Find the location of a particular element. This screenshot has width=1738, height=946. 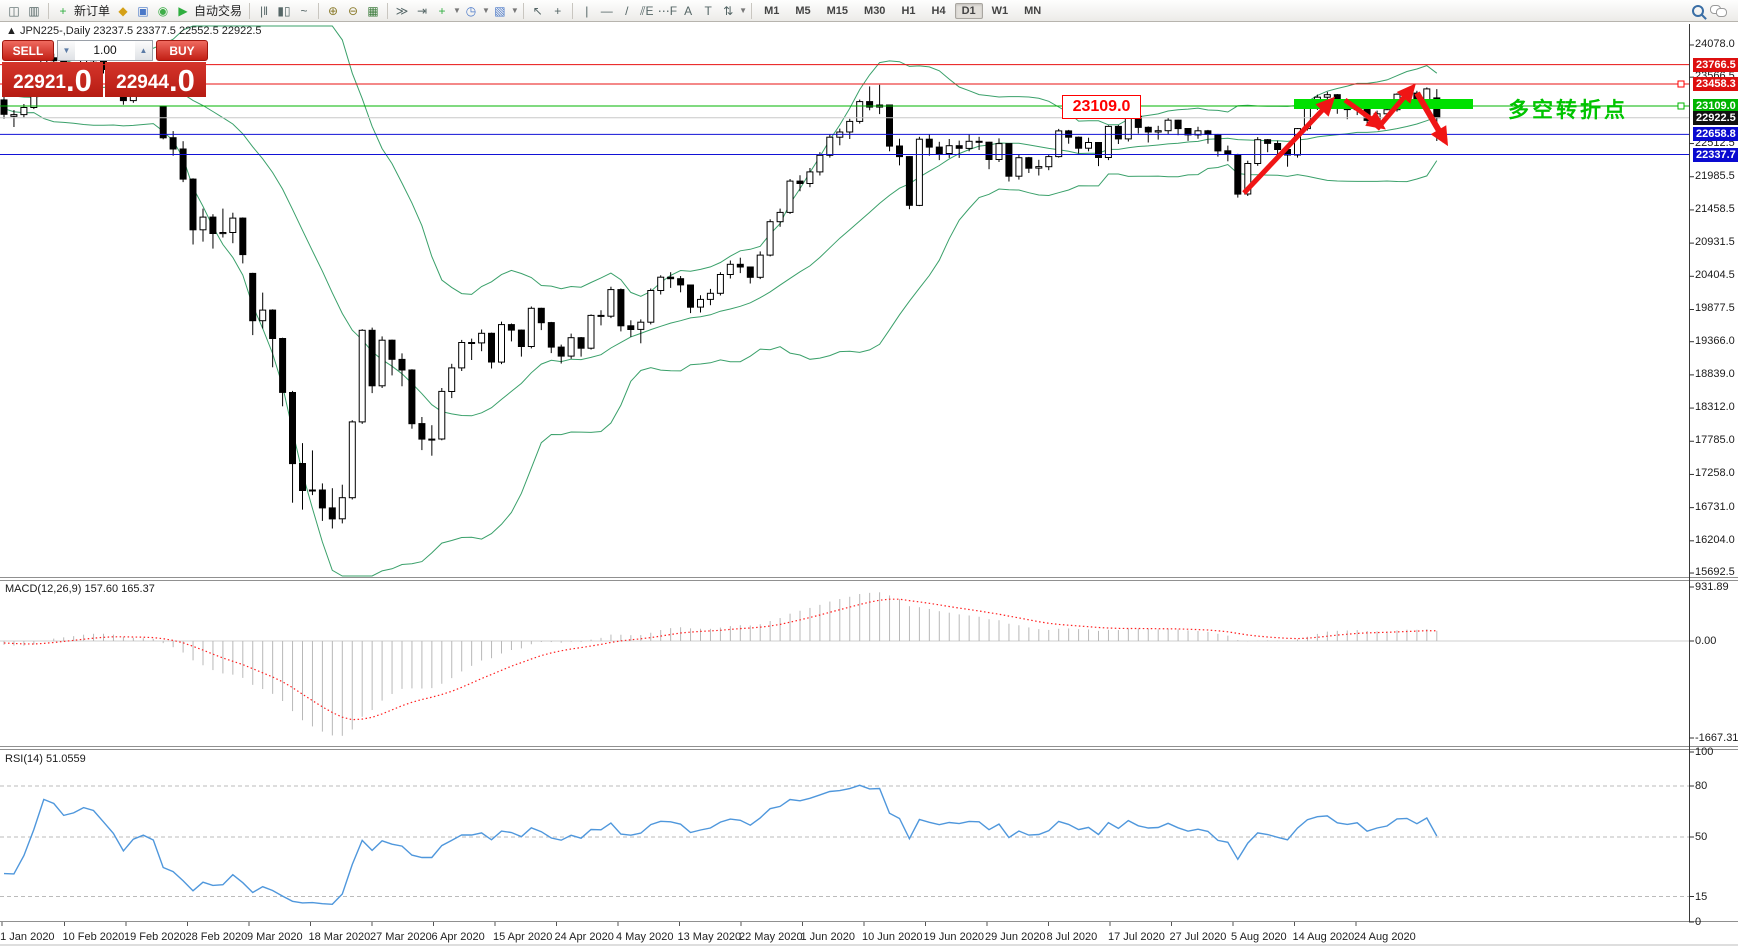

candlestick-chart-icon: ▮▯ is located at coordinates (284, 10).